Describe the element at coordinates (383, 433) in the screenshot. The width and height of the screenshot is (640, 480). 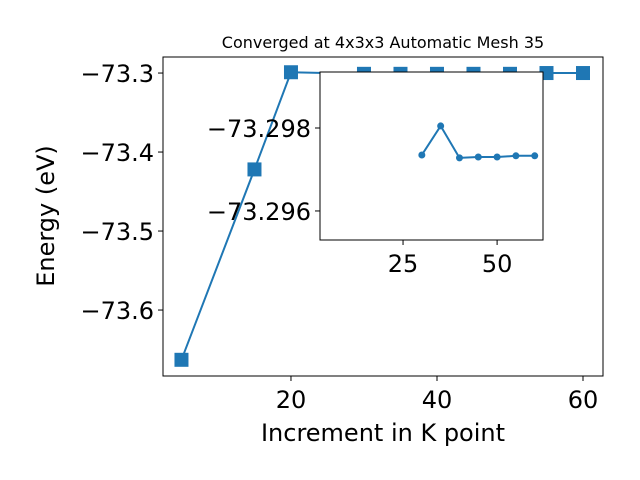
I see `x-axis-label: Increment in K point` at that location.